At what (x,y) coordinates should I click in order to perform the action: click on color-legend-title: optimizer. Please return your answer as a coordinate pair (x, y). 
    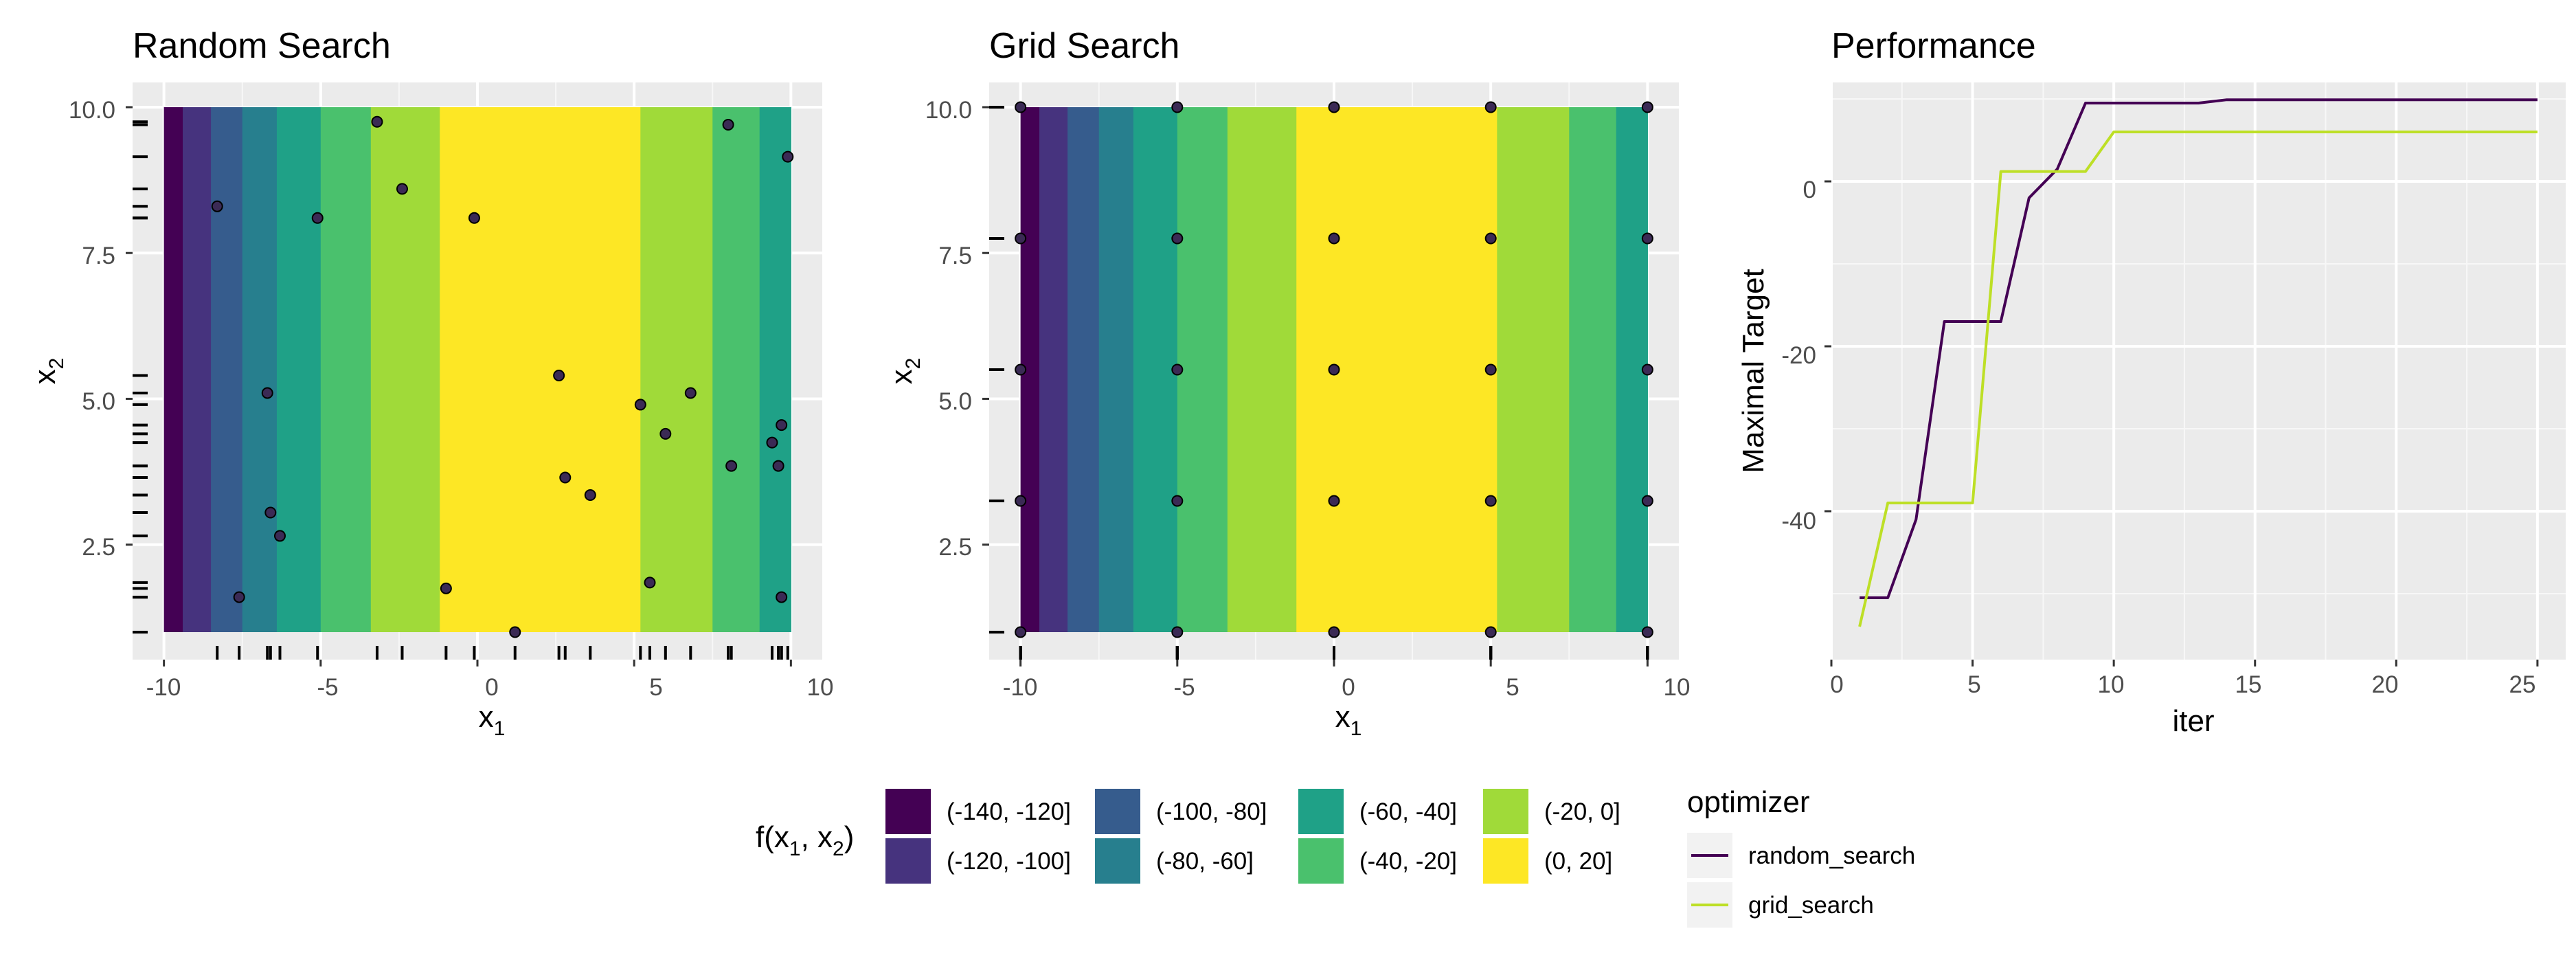
    Looking at the image, I should click on (1748, 802).